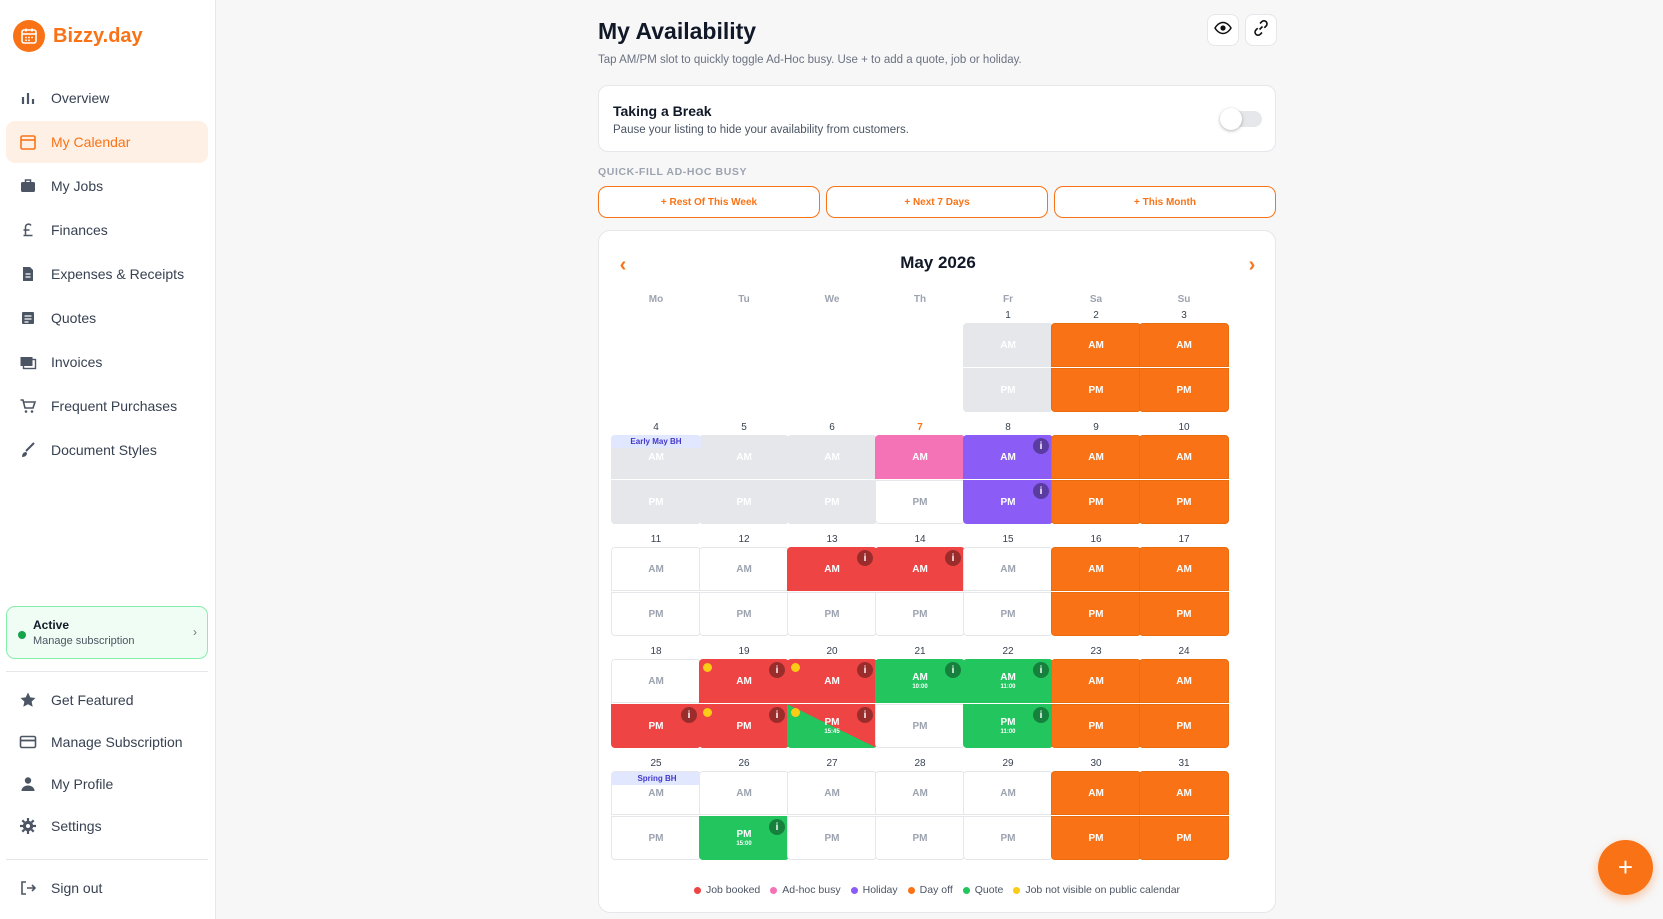 This screenshot has width=1663, height=919. What do you see at coordinates (656, 793) in the screenshot?
I see `slot-am: AM Spring BH` at bounding box center [656, 793].